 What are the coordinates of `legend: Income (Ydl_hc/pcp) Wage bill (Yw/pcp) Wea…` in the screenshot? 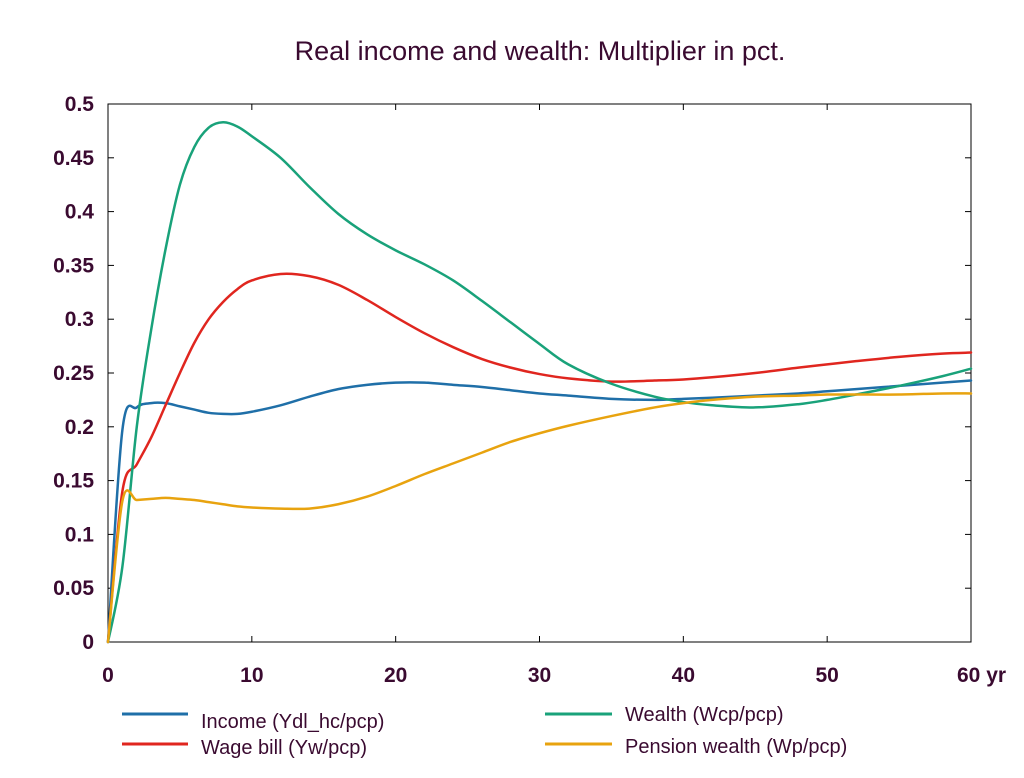 It's located at (484, 731).